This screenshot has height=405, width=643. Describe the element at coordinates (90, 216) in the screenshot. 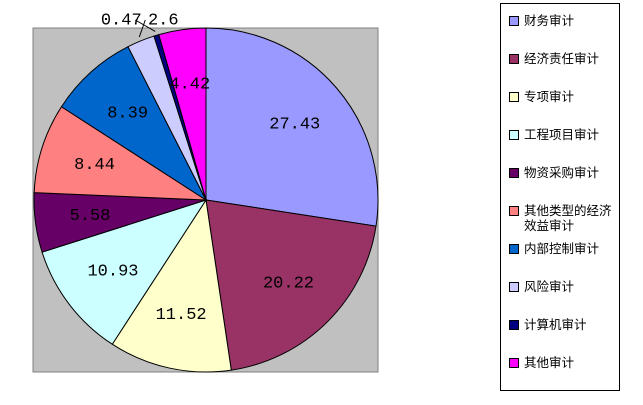

I see `value-label: 5.58` at that location.